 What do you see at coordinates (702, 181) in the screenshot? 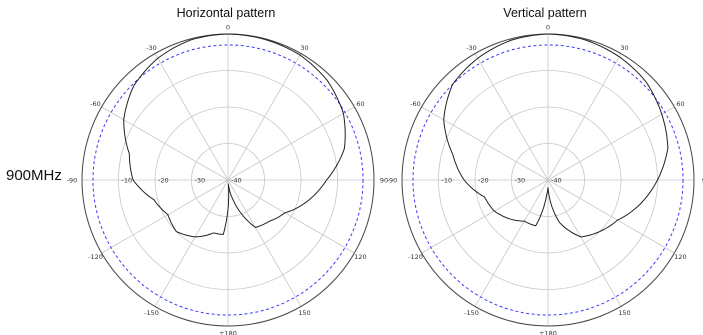
I see `angle-tick-label: 9` at bounding box center [702, 181].